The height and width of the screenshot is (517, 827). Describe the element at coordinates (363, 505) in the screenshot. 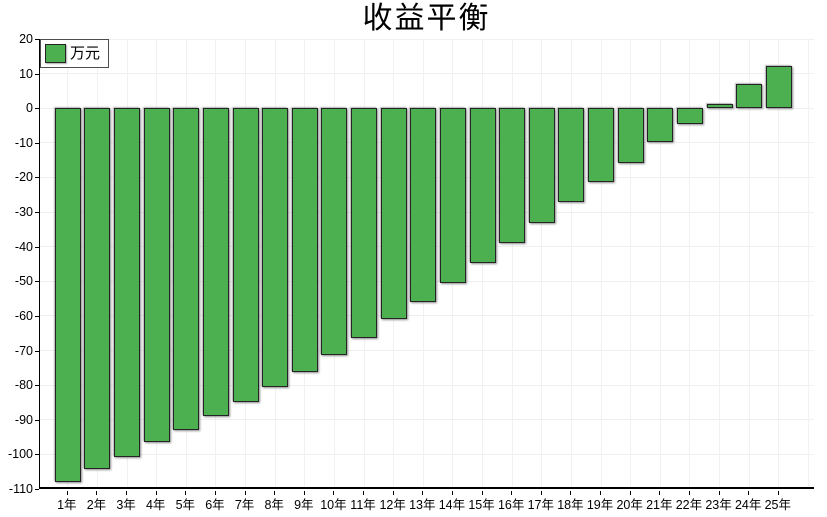

I see `x-tick-label: 11年` at that location.